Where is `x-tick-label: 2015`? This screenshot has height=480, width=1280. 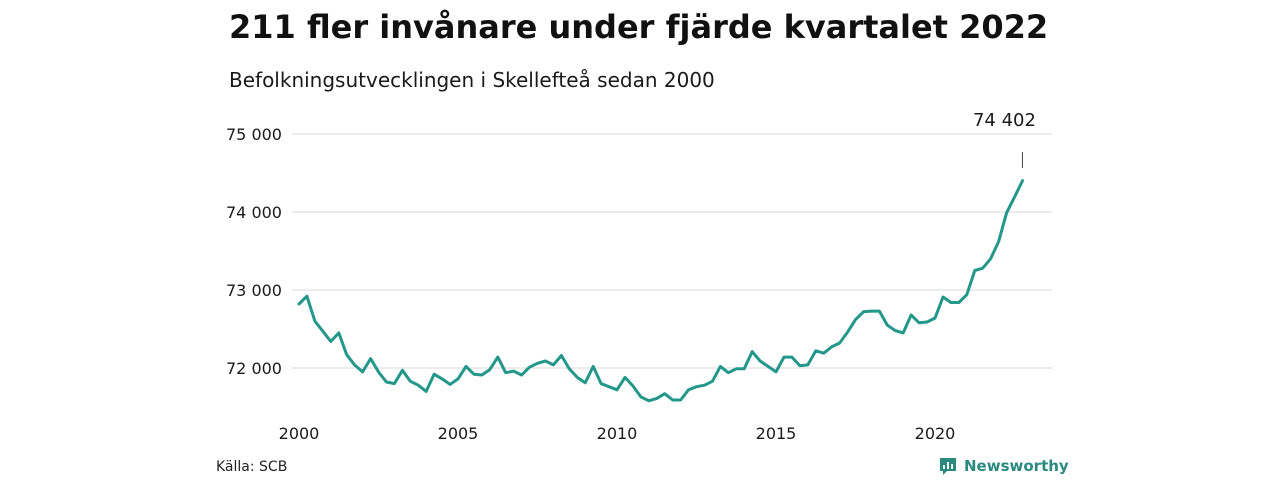
x-tick-label: 2015 is located at coordinates (776, 433).